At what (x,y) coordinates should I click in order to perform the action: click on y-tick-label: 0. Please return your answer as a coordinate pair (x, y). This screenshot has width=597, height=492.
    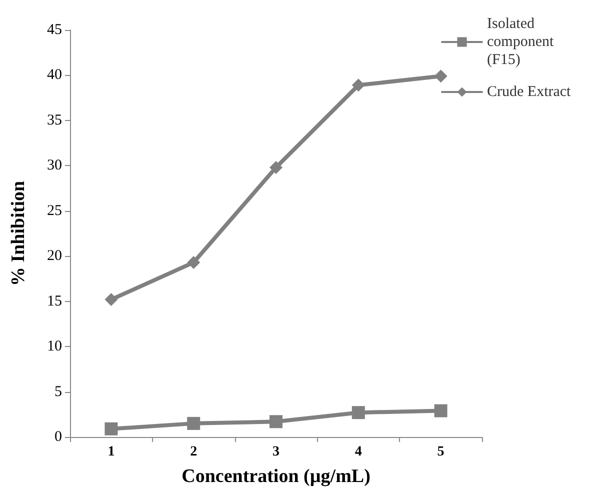
    Looking at the image, I should click on (58, 437).